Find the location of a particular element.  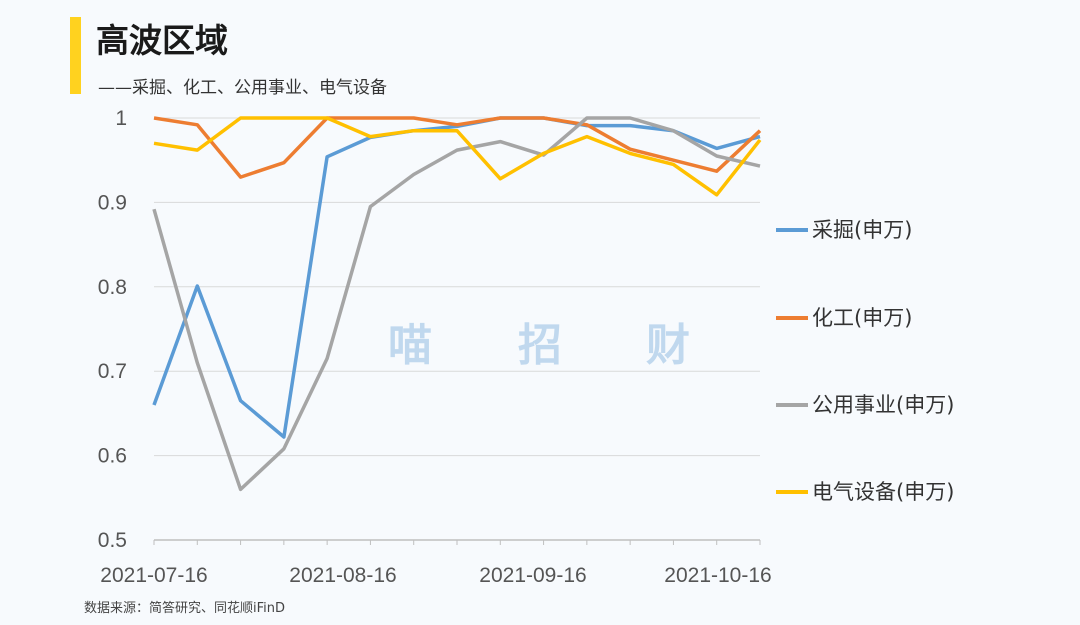

title-accent-bar is located at coordinates (75, 55).